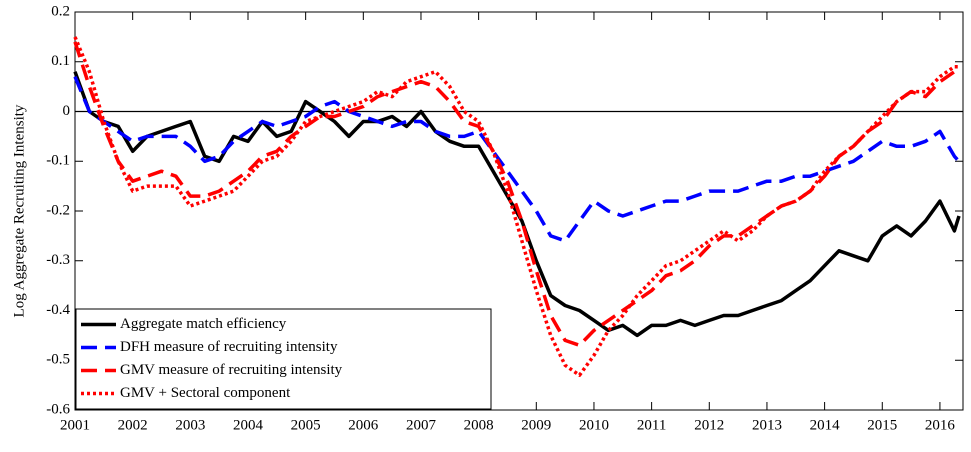  What do you see at coordinates (58, 161) in the screenshot?
I see `y-tick-label: -0.1` at bounding box center [58, 161].